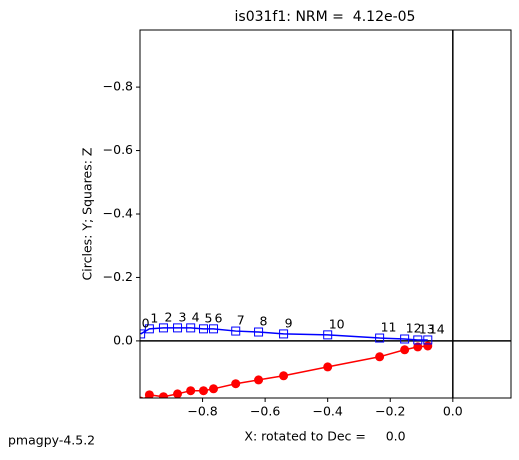  I want to click on x-tick-label: −0.8, so click(202, 411).